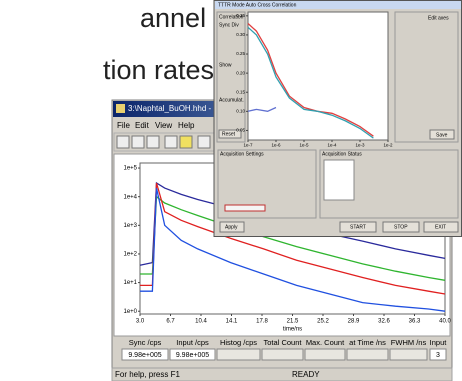 This screenshot has height=381, width=462. Describe the element at coordinates (186, 125) in the screenshot. I see `menu-item: Help` at that location.